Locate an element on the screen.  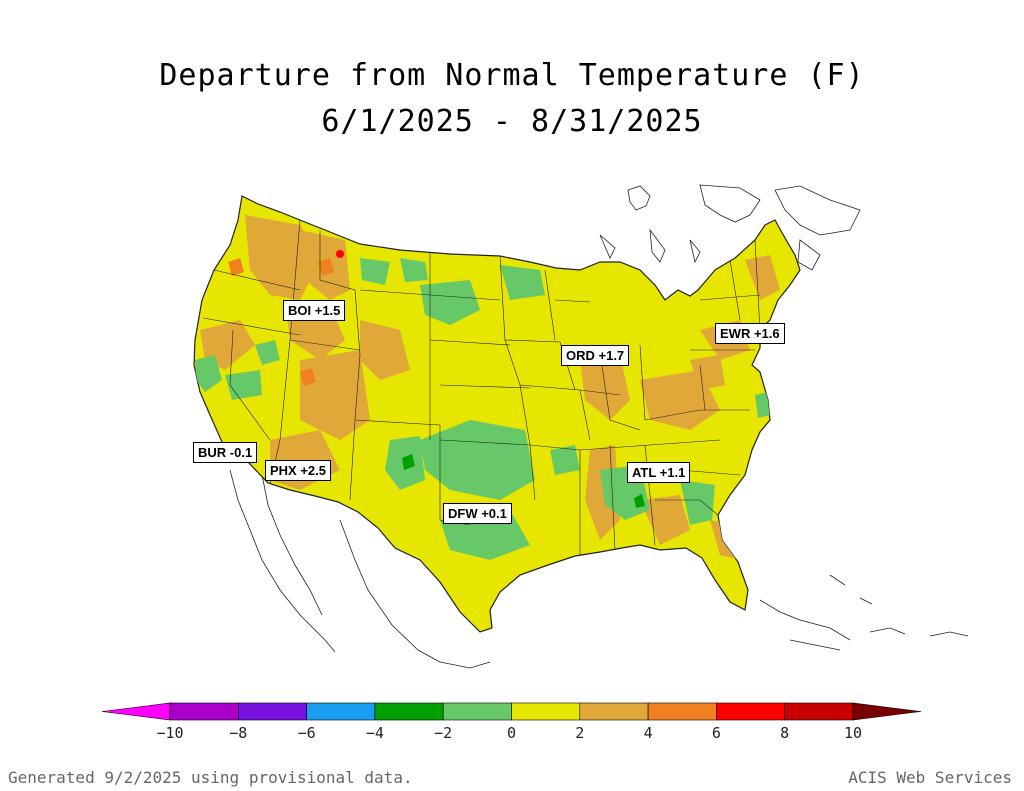
station-label-atl: ATL +1.1 is located at coordinates (659, 472).